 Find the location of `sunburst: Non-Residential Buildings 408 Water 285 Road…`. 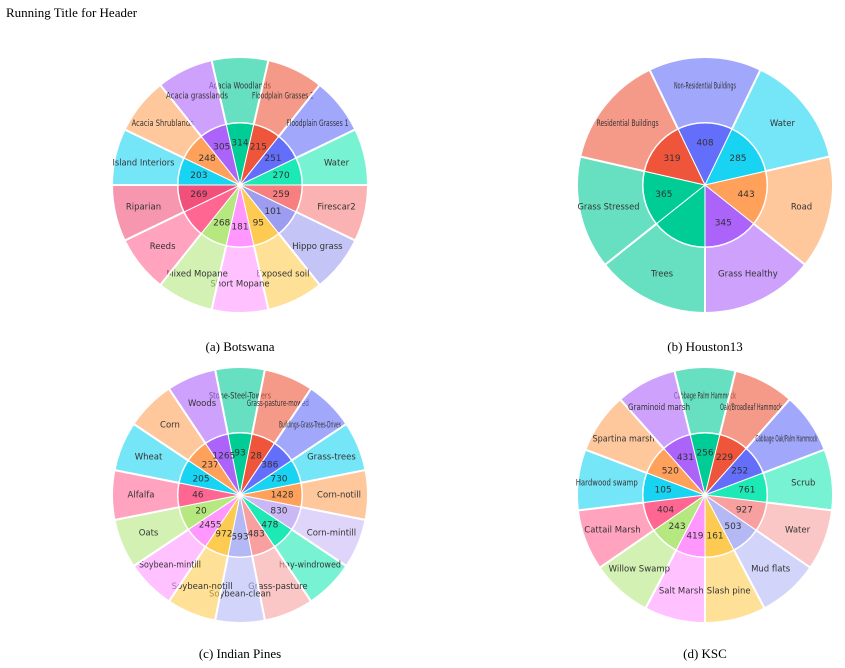

sunburst: Non-Residential Buildings 408 Water 285 Road… is located at coordinates (705, 185).